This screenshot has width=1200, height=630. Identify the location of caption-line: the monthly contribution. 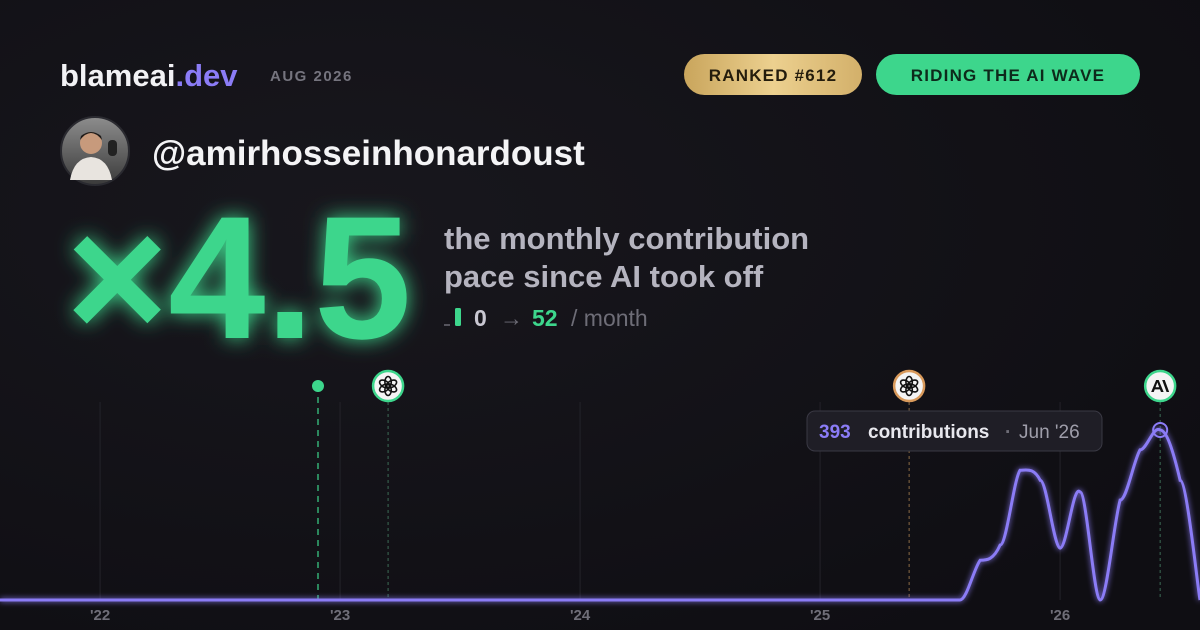
(626, 238).